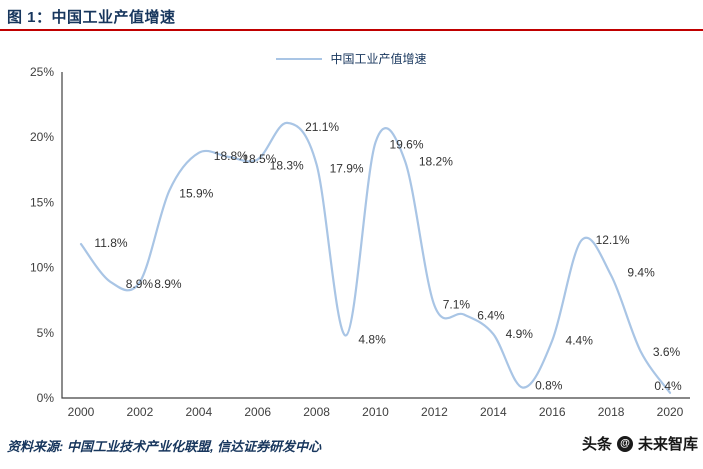 The image size is (703, 469). I want to click on data-label: 4.4%, so click(580, 341).